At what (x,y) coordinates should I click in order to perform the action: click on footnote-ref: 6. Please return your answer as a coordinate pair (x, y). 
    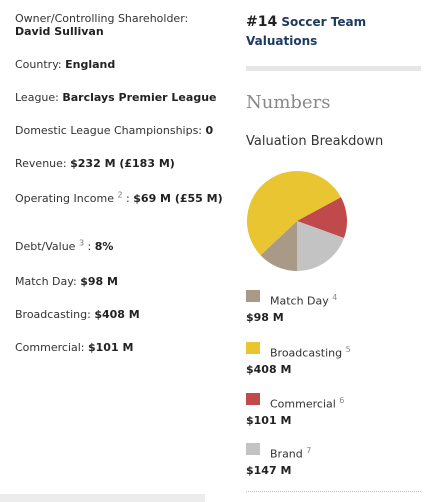
    Looking at the image, I should click on (342, 400).